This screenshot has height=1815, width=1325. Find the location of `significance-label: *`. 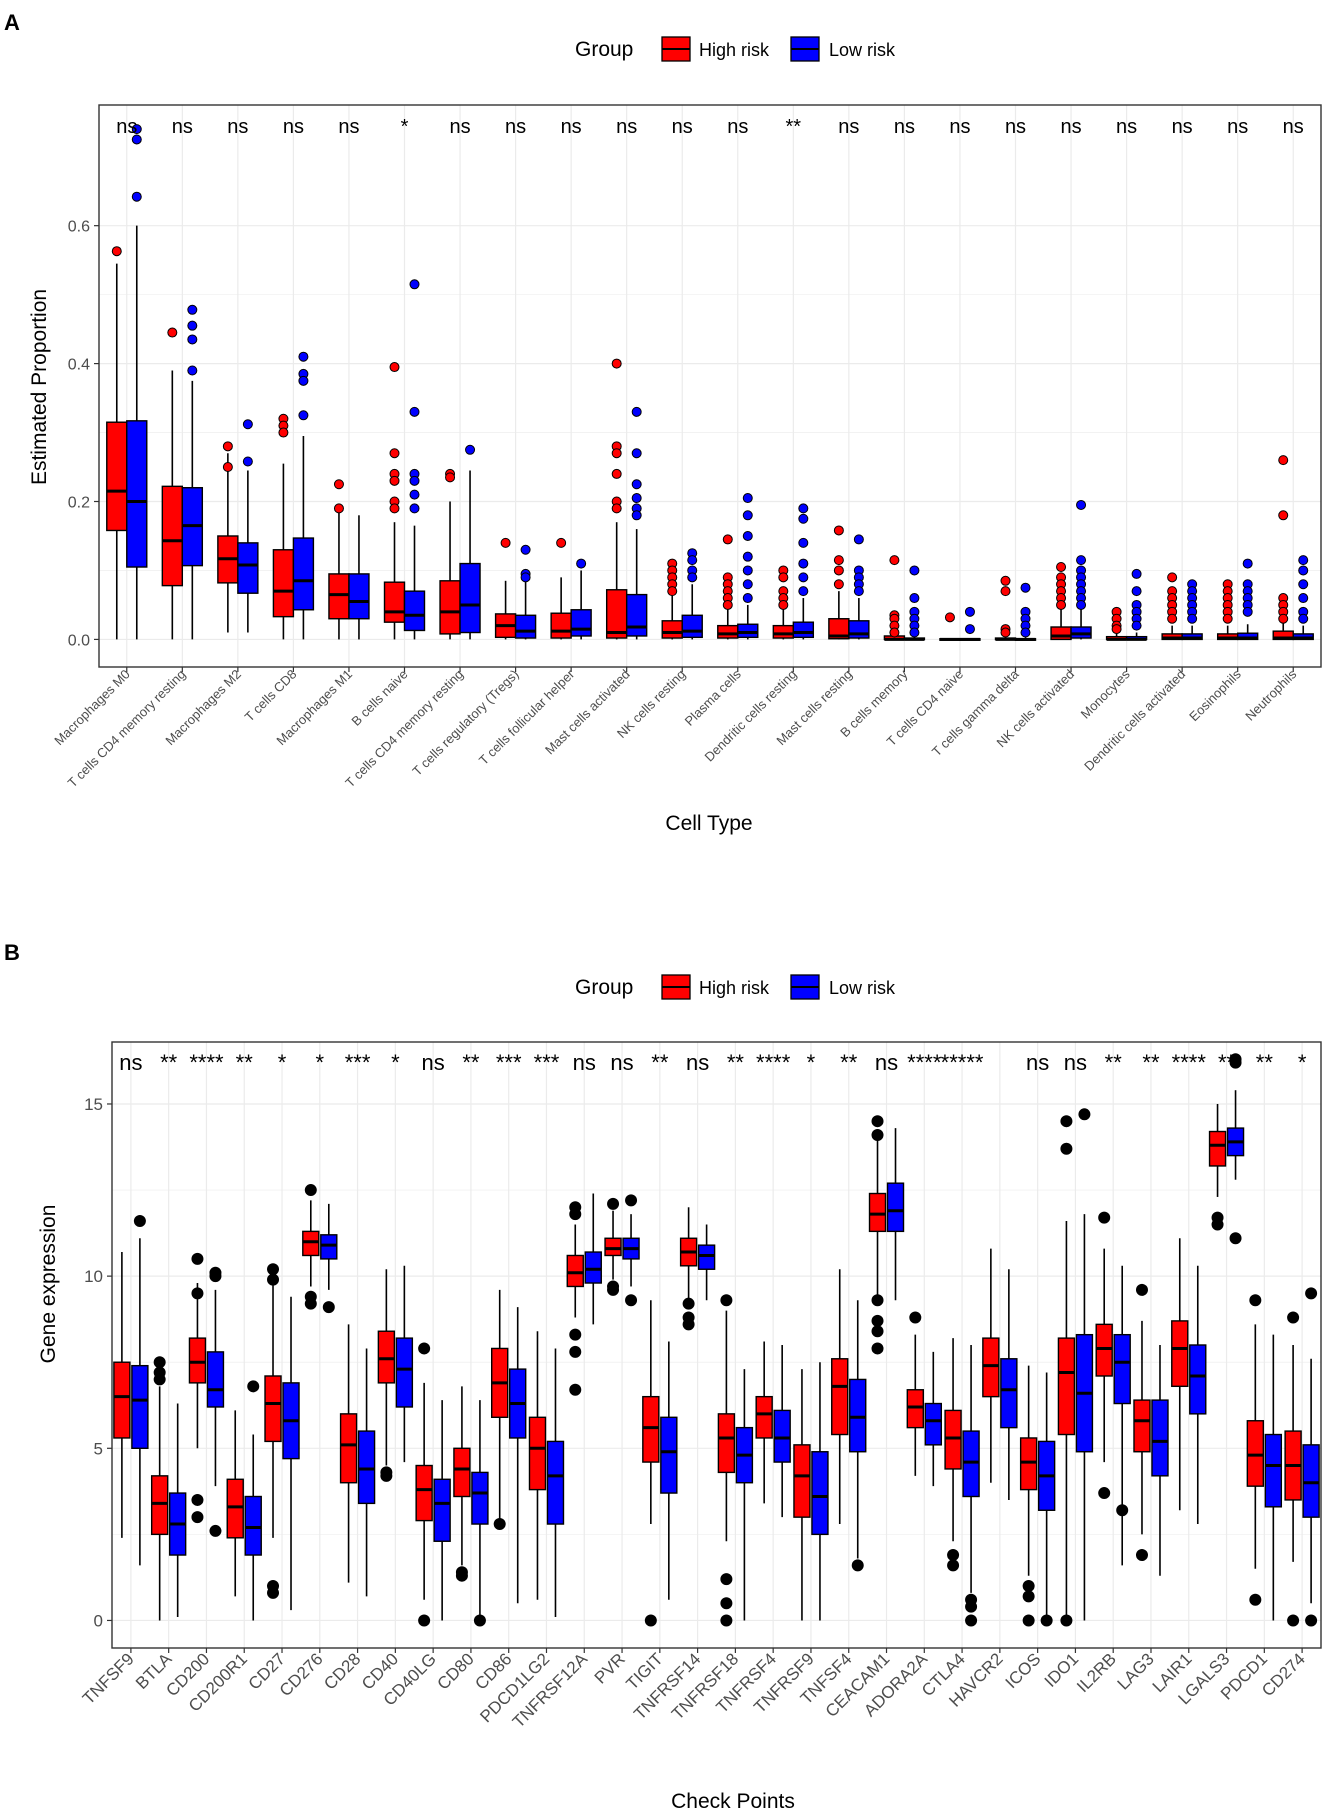

significance-label: * is located at coordinates (1302, 1062).